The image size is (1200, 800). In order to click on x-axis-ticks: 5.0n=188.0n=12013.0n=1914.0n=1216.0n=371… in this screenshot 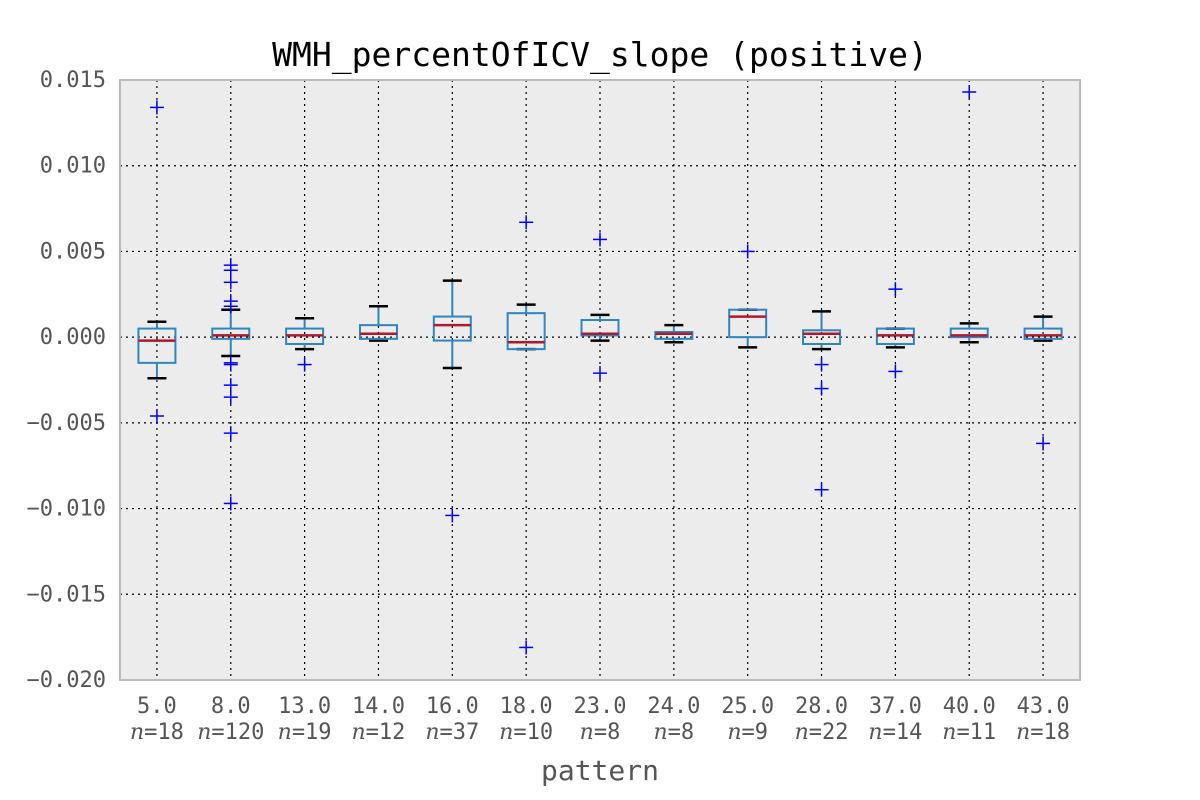, I will do `click(600, 719)`.